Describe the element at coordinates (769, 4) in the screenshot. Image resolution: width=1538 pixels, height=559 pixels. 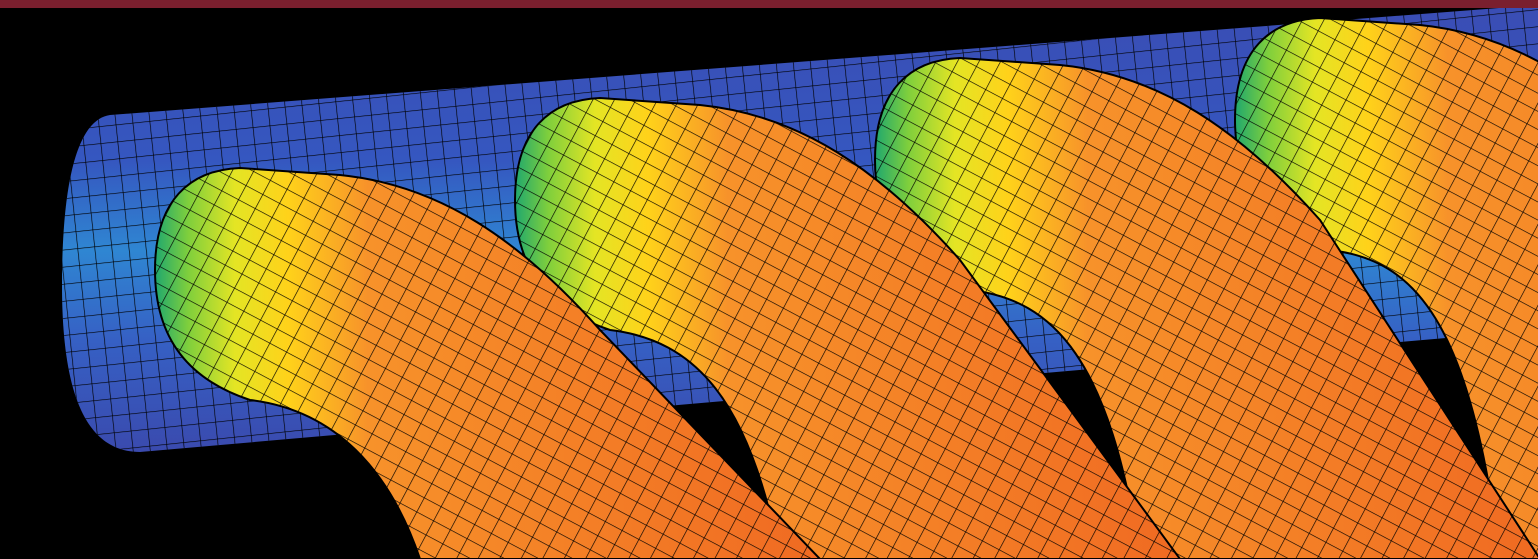
I see `top-bar` at that location.